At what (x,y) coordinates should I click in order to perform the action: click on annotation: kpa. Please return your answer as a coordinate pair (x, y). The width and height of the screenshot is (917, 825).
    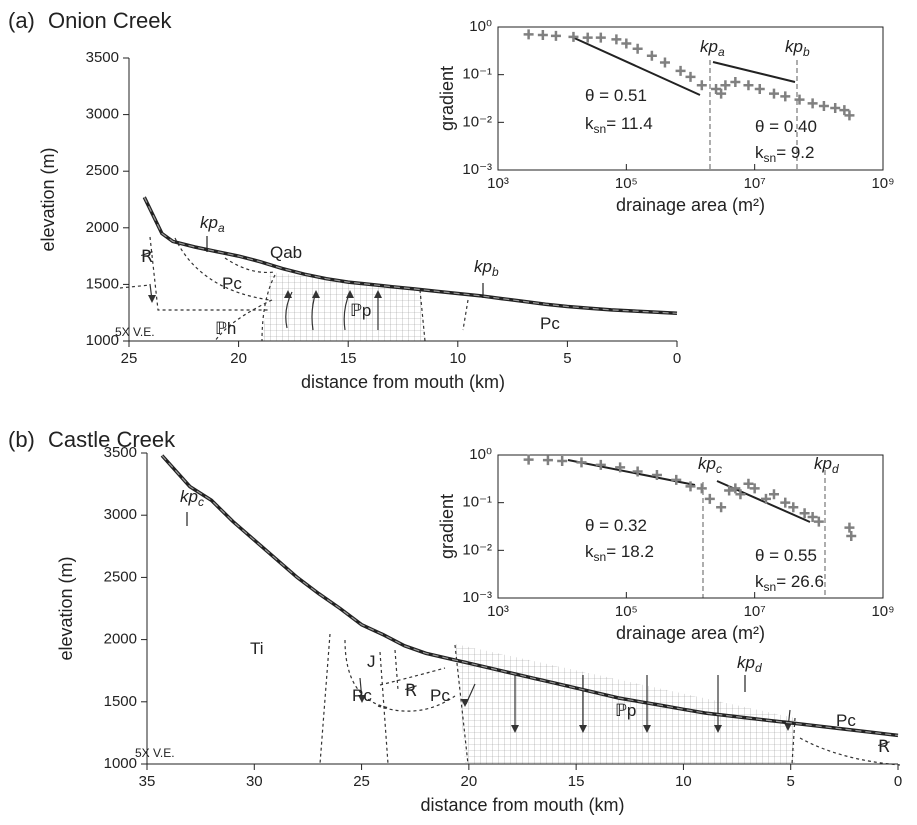
    Looking at the image, I should click on (212, 224).